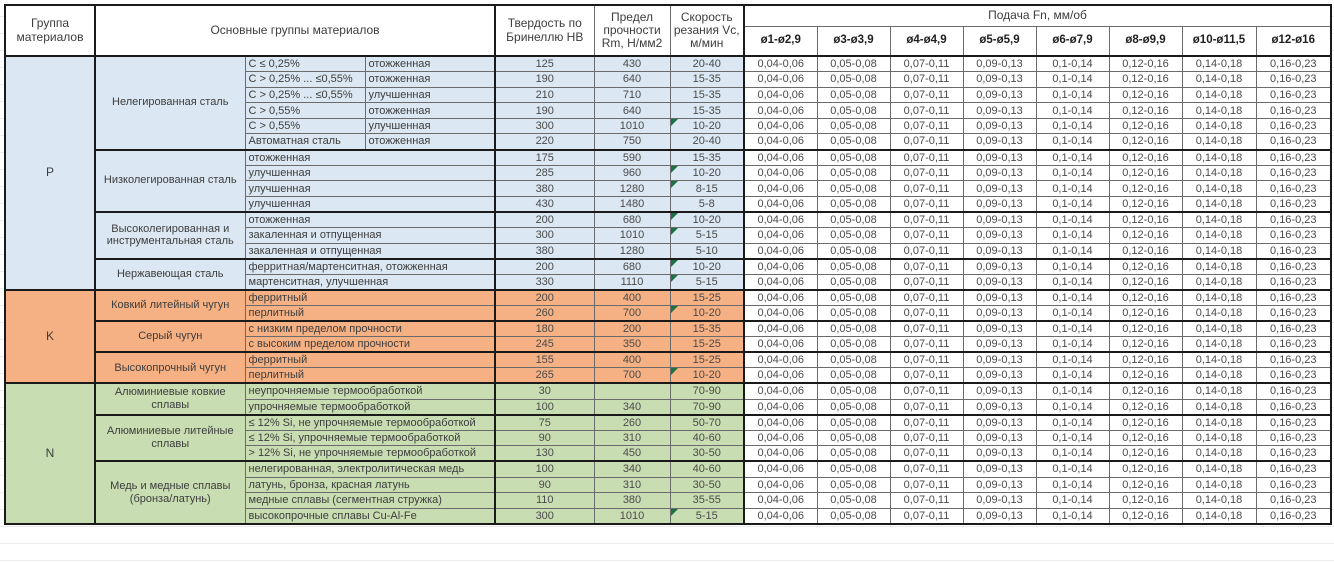  What do you see at coordinates (707, 142) in the screenshot?
I see `cutting-speed-cell: 20-40` at bounding box center [707, 142].